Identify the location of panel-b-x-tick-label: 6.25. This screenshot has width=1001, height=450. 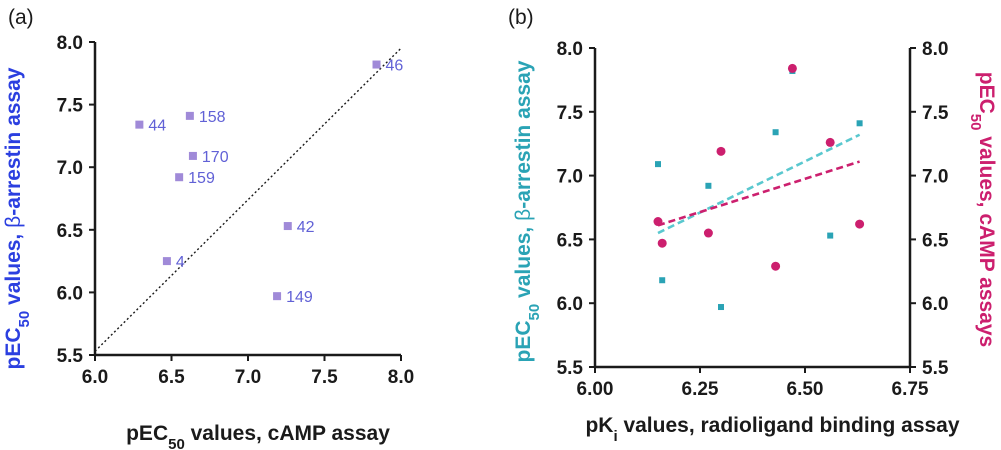
(700, 389).